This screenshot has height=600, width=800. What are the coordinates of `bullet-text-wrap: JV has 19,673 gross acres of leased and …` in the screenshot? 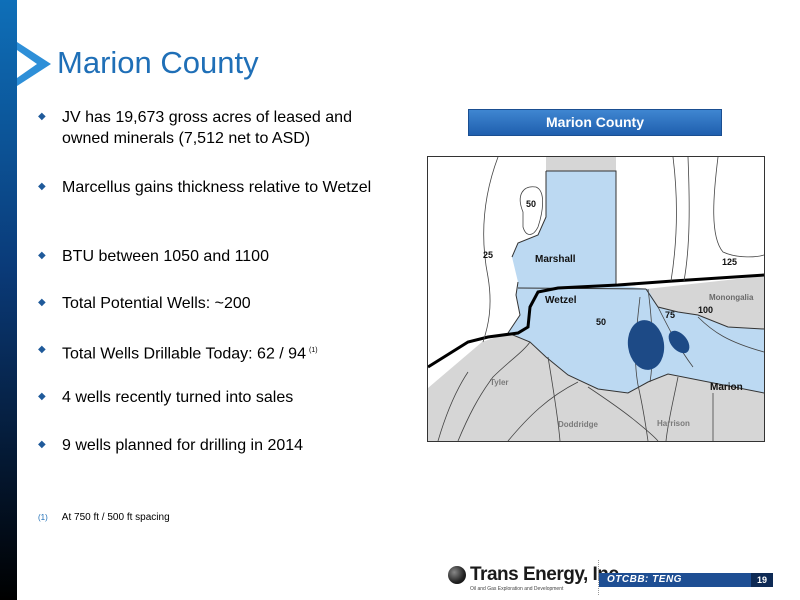 It's located at (232, 128).